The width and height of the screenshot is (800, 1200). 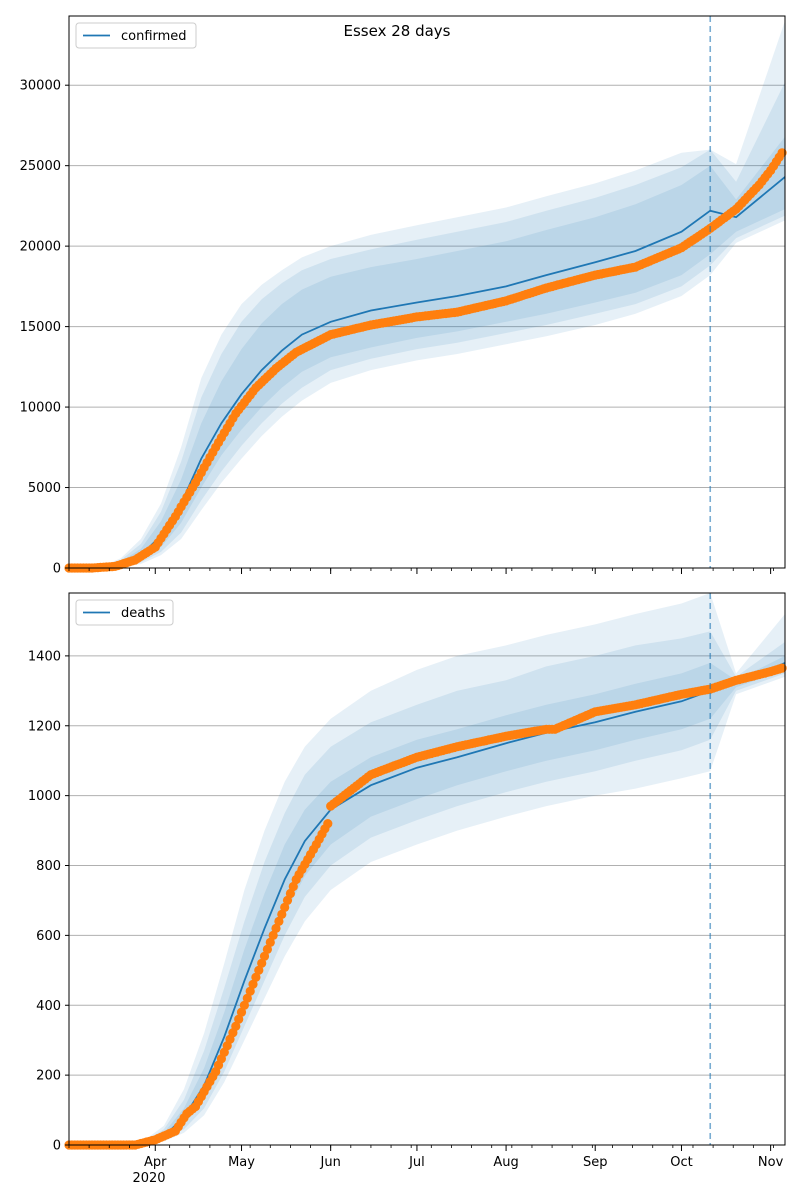 What do you see at coordinates (40, 408) in the screenshot?
I see `confirmed-y-tick-label: 10000` at bounding box center [40, 408].